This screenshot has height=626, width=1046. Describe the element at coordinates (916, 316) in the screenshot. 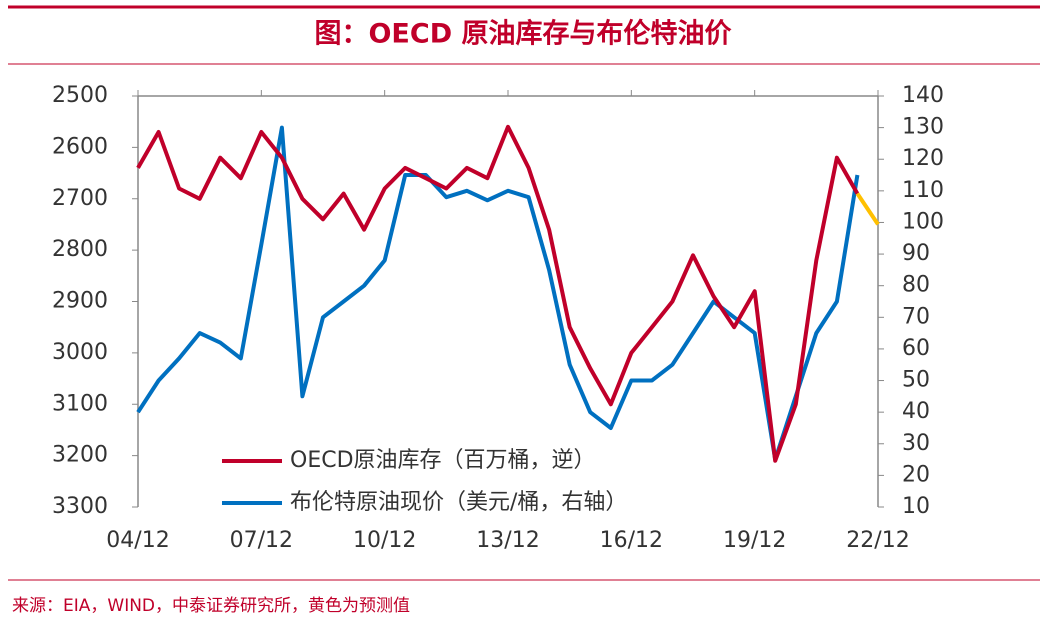

I see `y2-tick-label: 70` at that location.